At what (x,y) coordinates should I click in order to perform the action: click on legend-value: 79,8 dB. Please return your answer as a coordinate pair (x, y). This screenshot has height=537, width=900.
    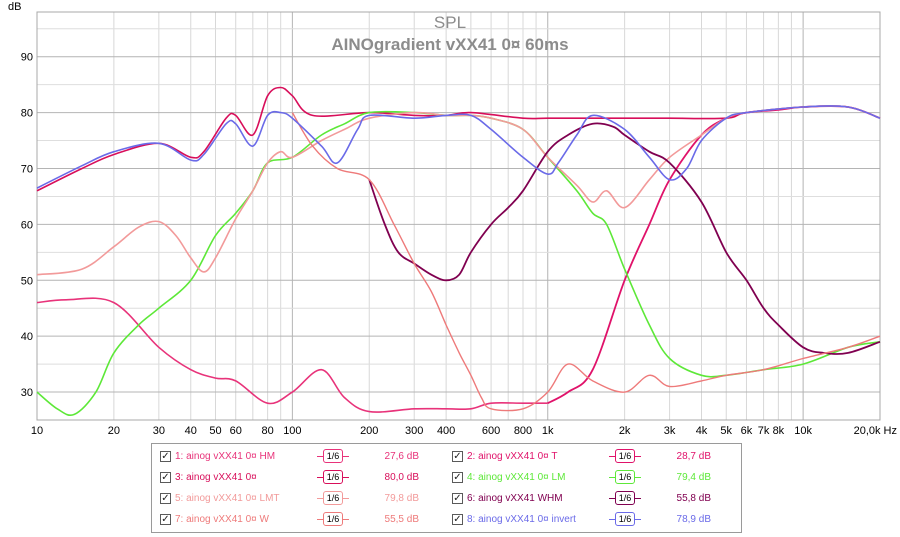
    Looking at the image, I should click on (401, 498).